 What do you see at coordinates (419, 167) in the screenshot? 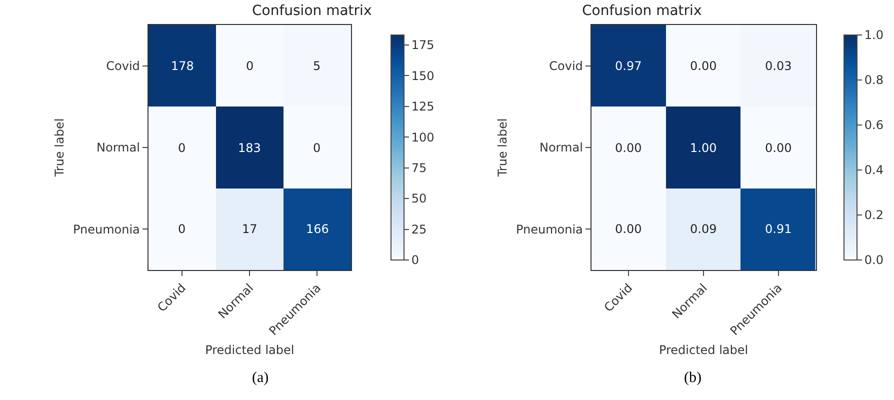
I see `color-bar-label: 75` at bounding box center [419, 167].